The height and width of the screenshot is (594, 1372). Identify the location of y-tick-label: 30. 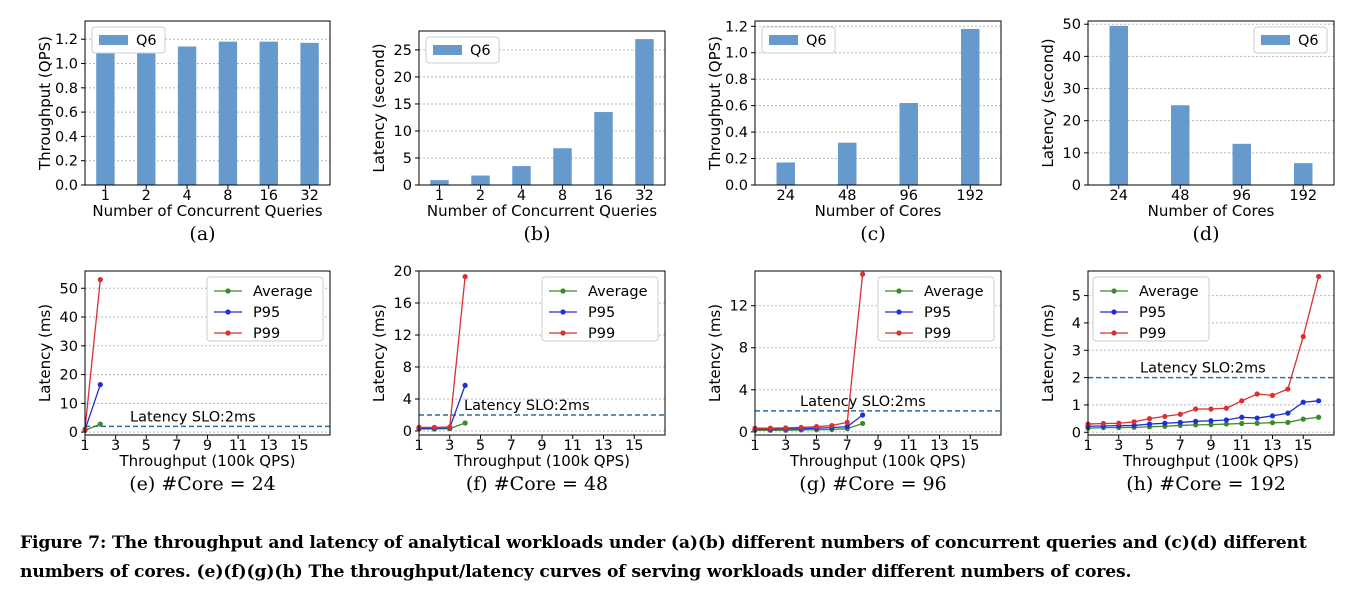
(1072, 90).